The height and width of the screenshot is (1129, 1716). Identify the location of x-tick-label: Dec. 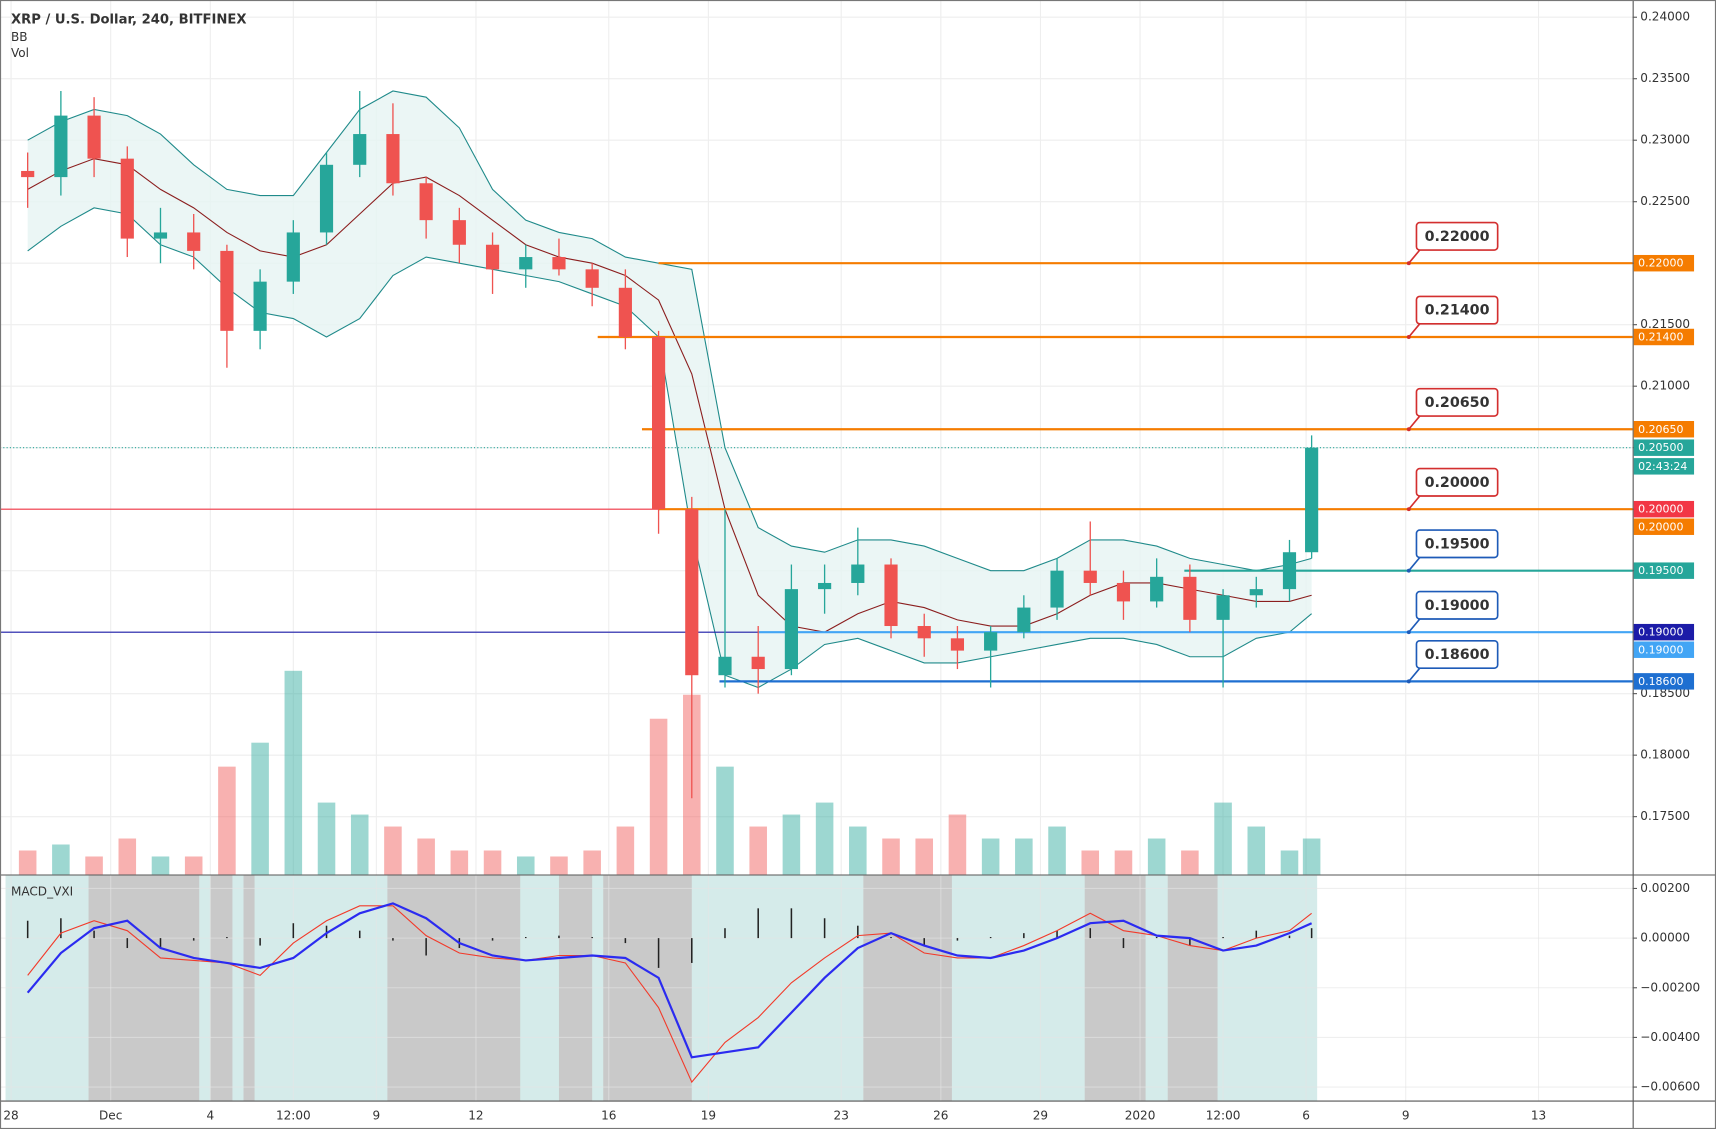
(110, 1115).